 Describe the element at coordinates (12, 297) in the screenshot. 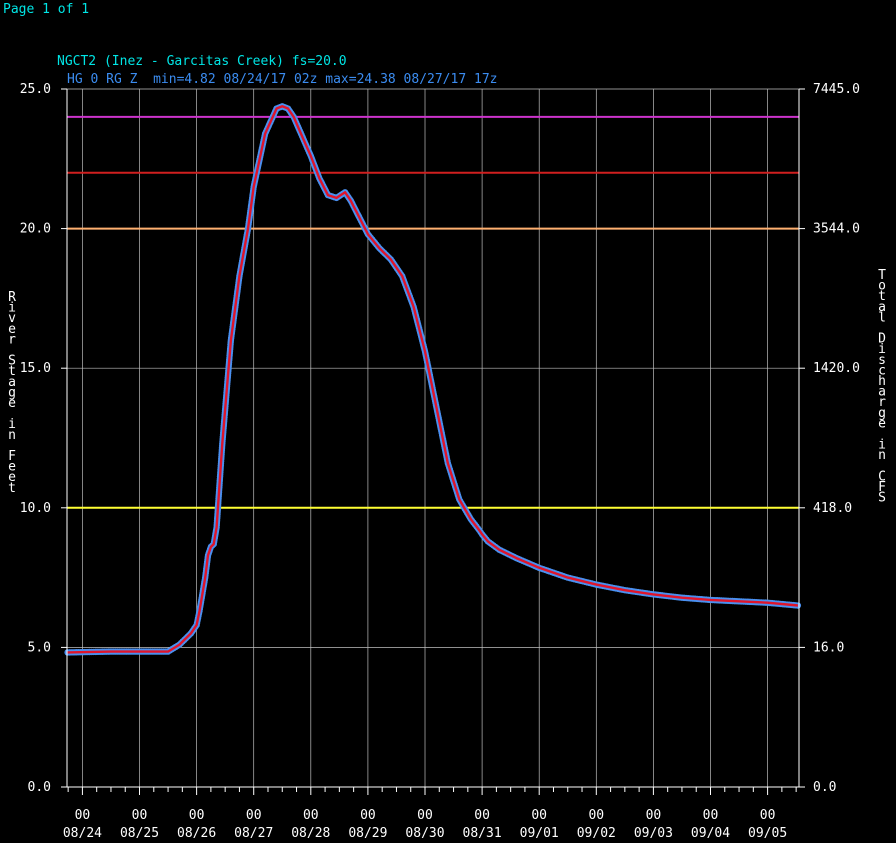

I see `axis-label-char: R` at that location.